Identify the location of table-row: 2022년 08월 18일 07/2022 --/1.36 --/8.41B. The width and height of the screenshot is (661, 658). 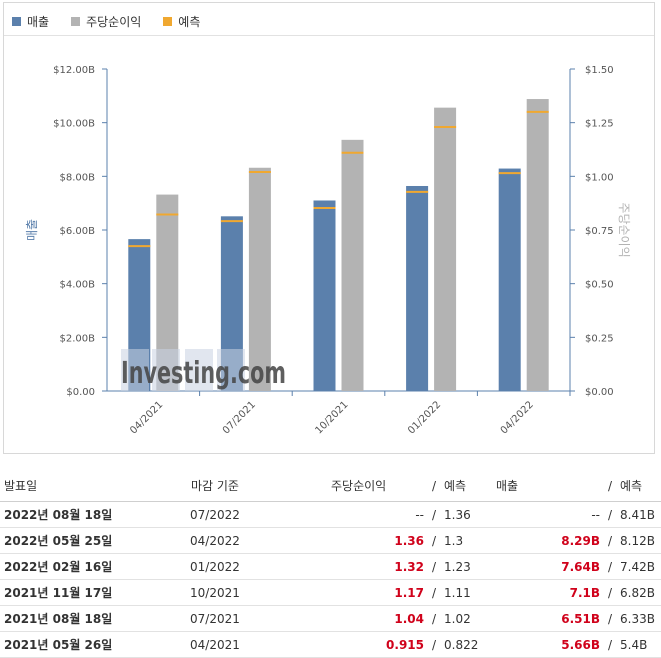
(330, 514).